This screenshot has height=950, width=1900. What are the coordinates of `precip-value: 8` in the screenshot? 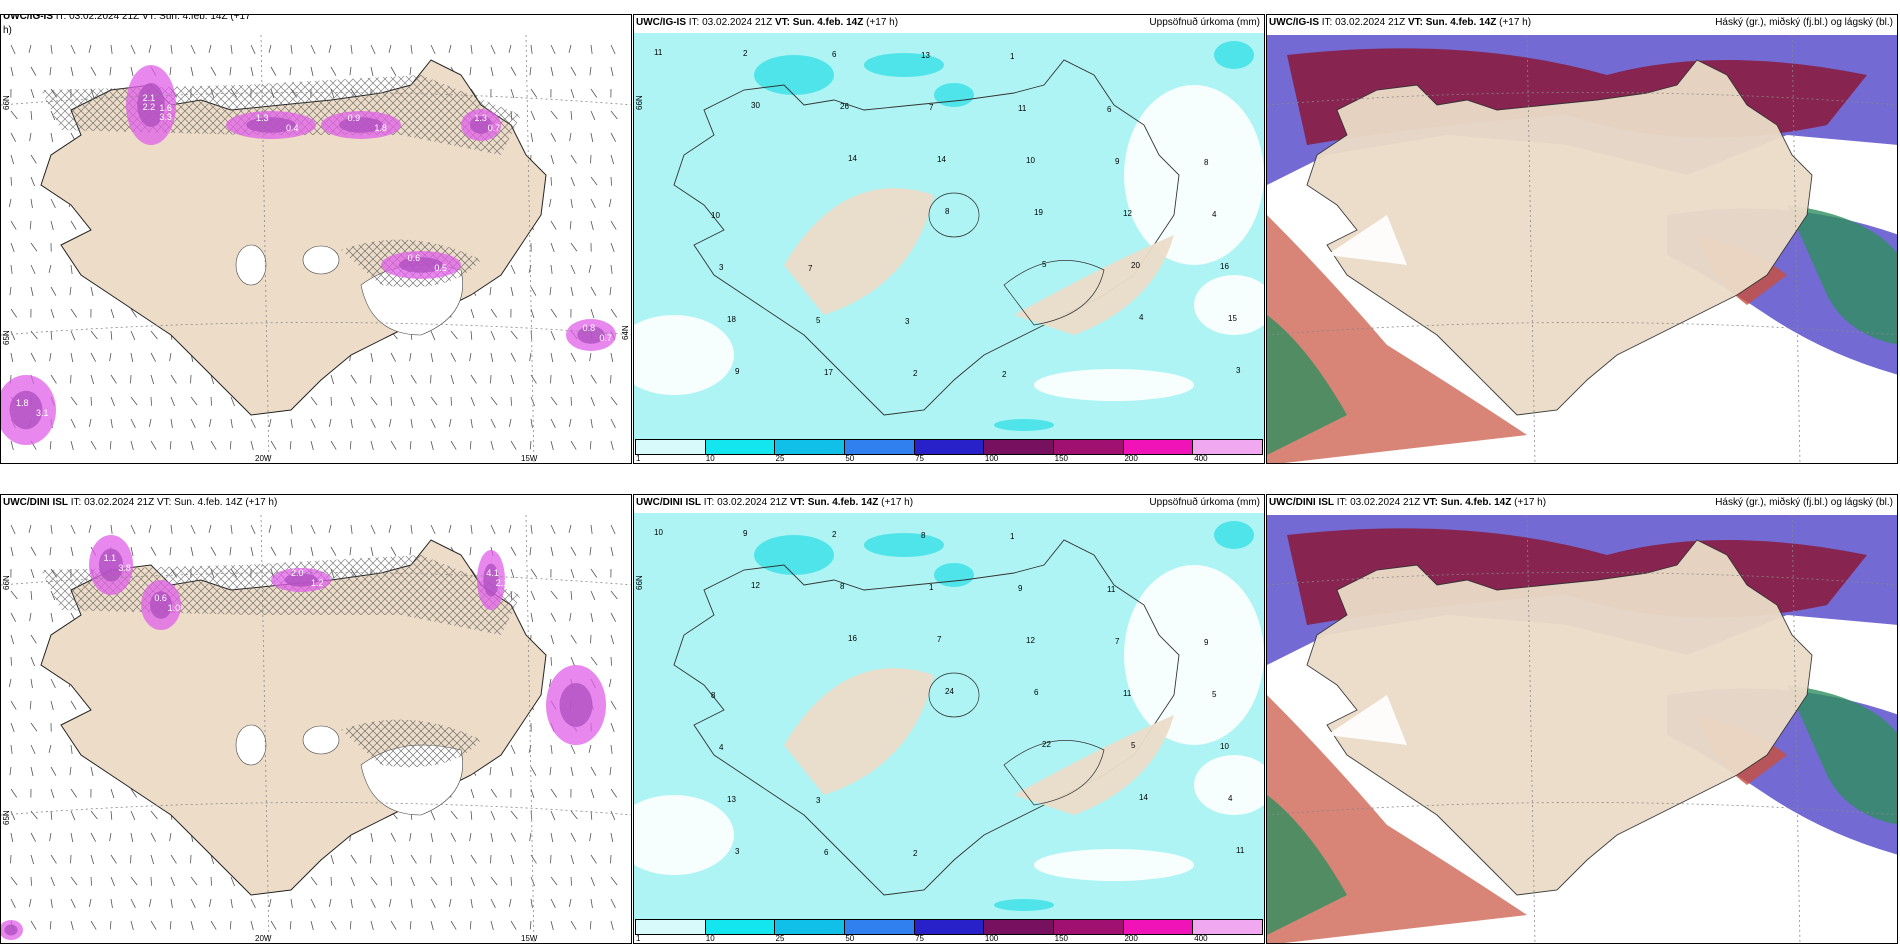 It's located at (1206, 162).